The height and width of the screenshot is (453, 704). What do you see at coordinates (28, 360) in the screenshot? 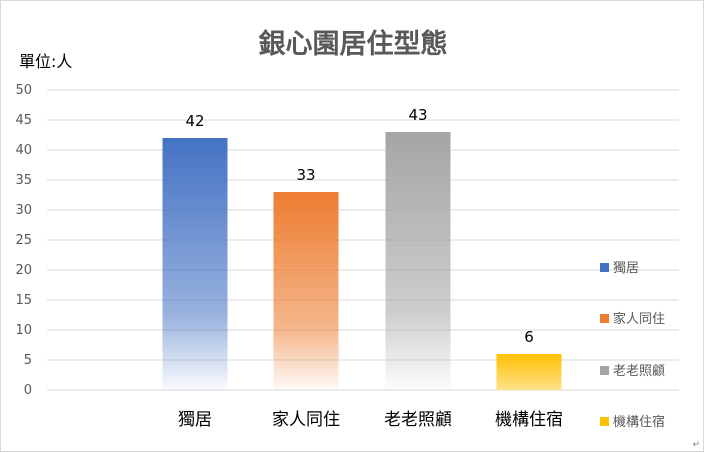
I see `y-tick-label: 5` at bounding box center [28, 360].